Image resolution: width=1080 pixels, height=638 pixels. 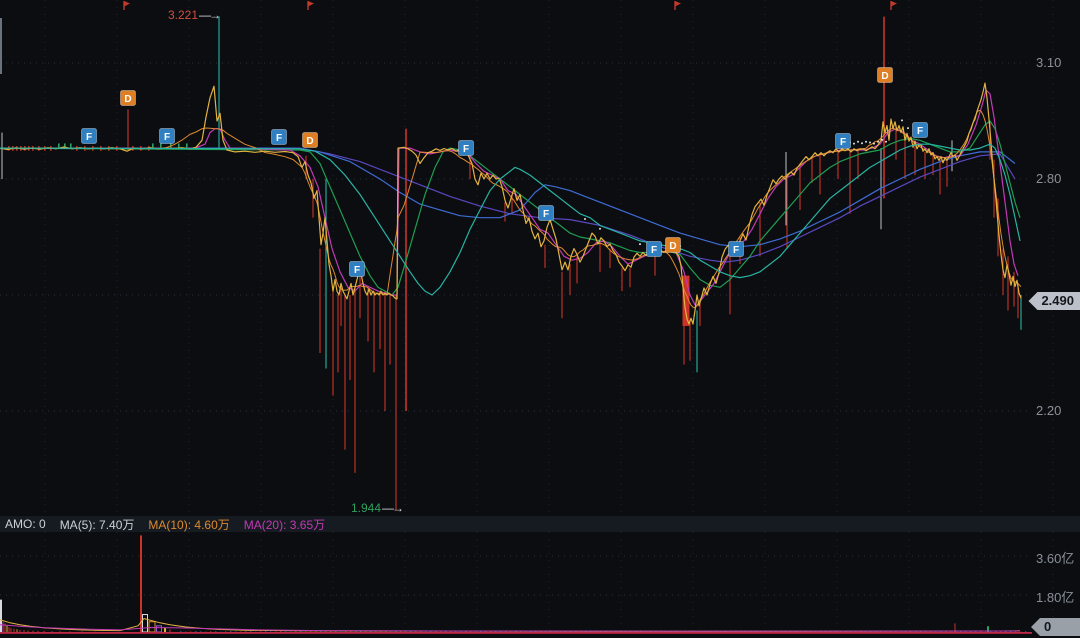 I want to click on current-price-tag: 2.490, so click(x=1054, y=301).